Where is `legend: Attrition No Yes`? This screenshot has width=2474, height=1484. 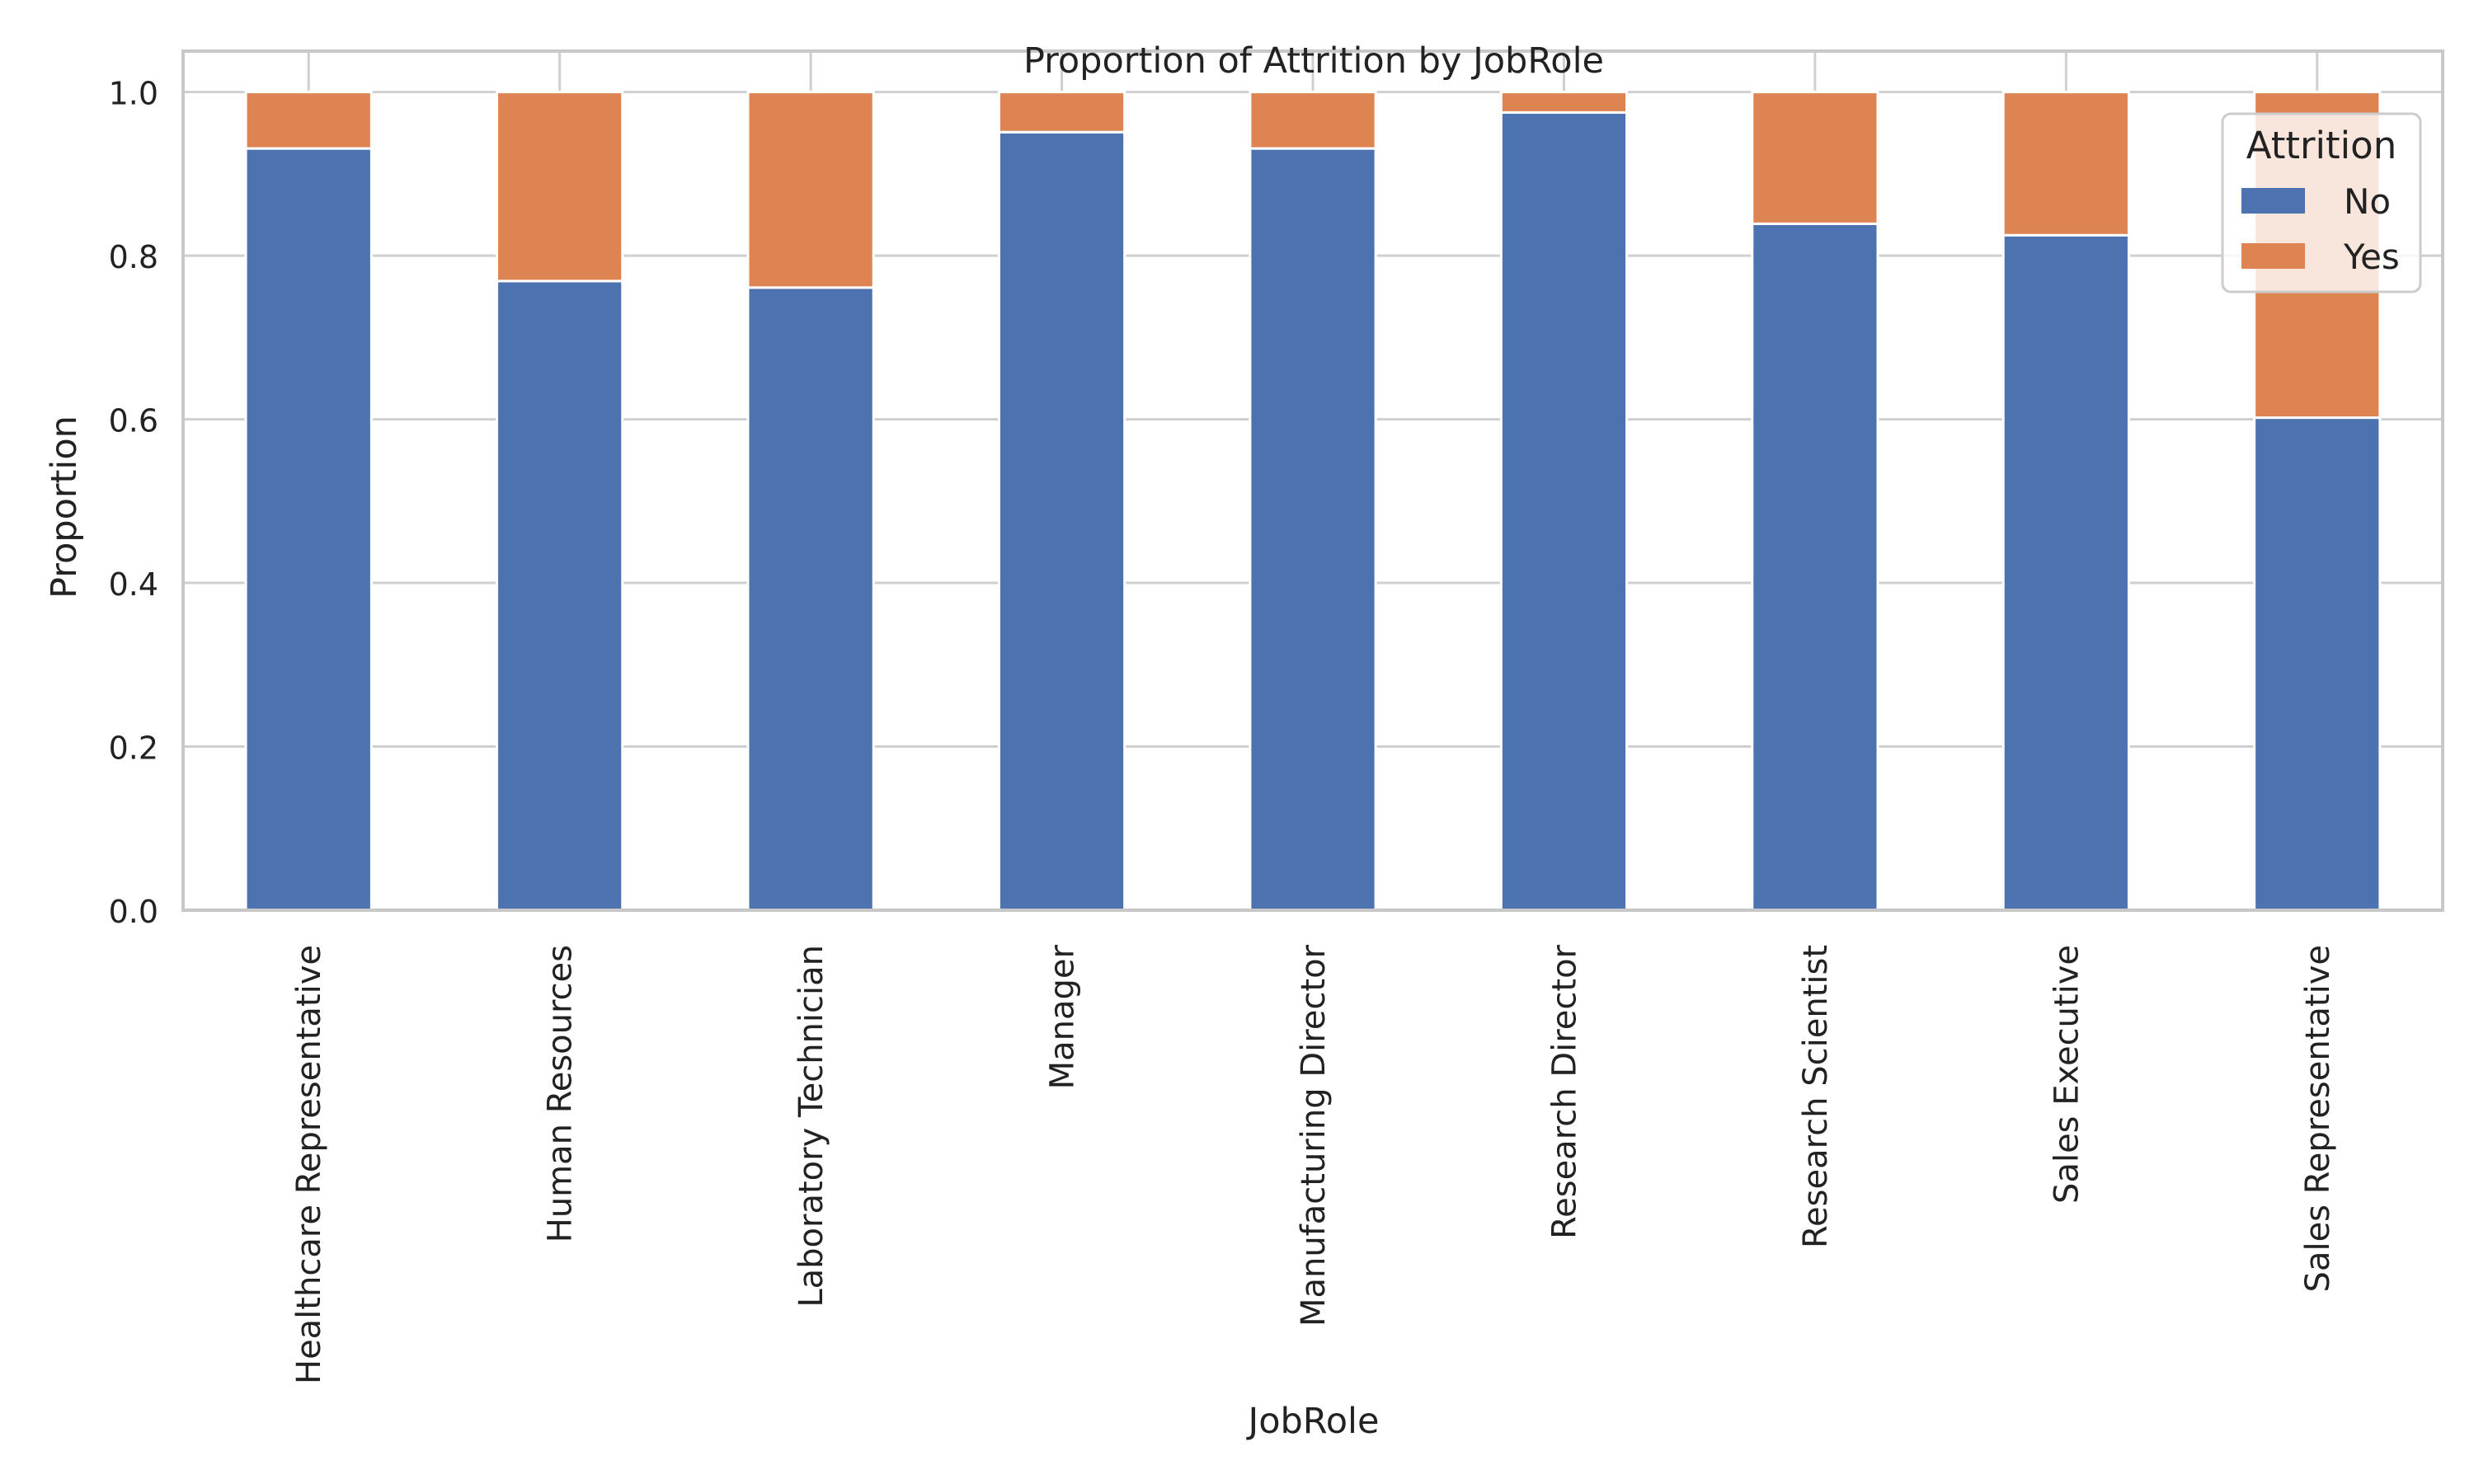
legend: Attrition No Yes is located at coordinates (2321, 203).